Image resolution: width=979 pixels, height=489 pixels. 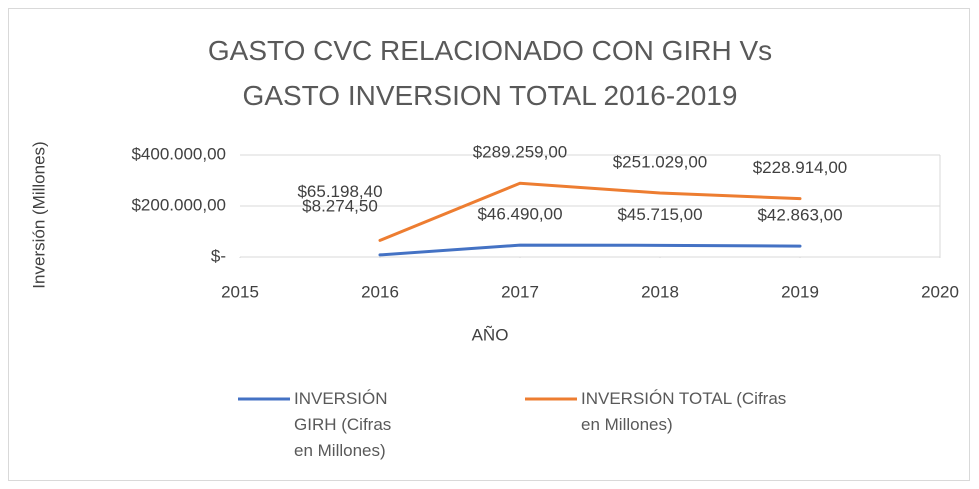 What do you see at coordinates (520, 152) in the screenshot?
I see `data-label: $289.259,00` at bounding box center [520, 152].